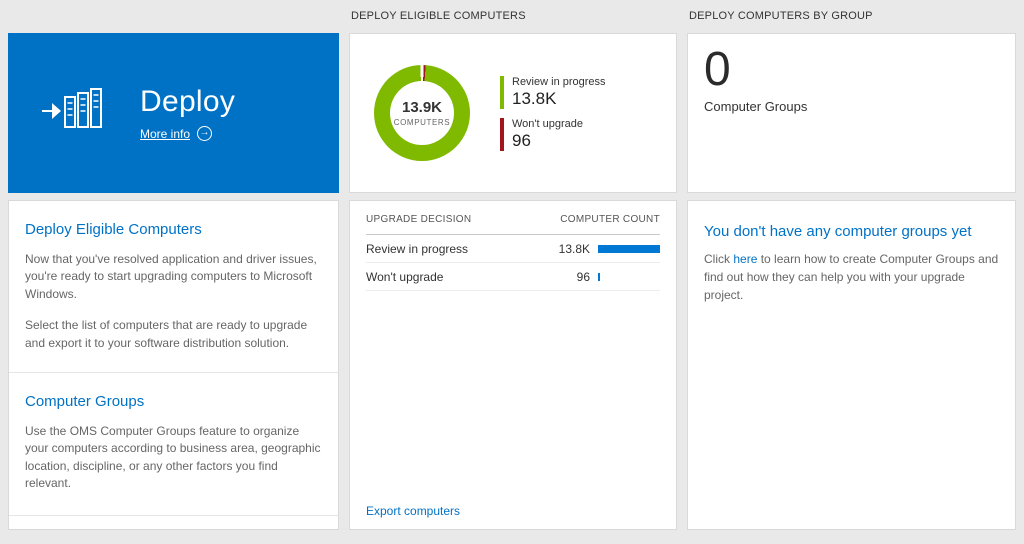 The width and height of the screenshot is (1024, 544). What do you see at coordinates (574, 248) in the screenshot?
I see `row-count: 13.8K` at bounding box center [574, 248].